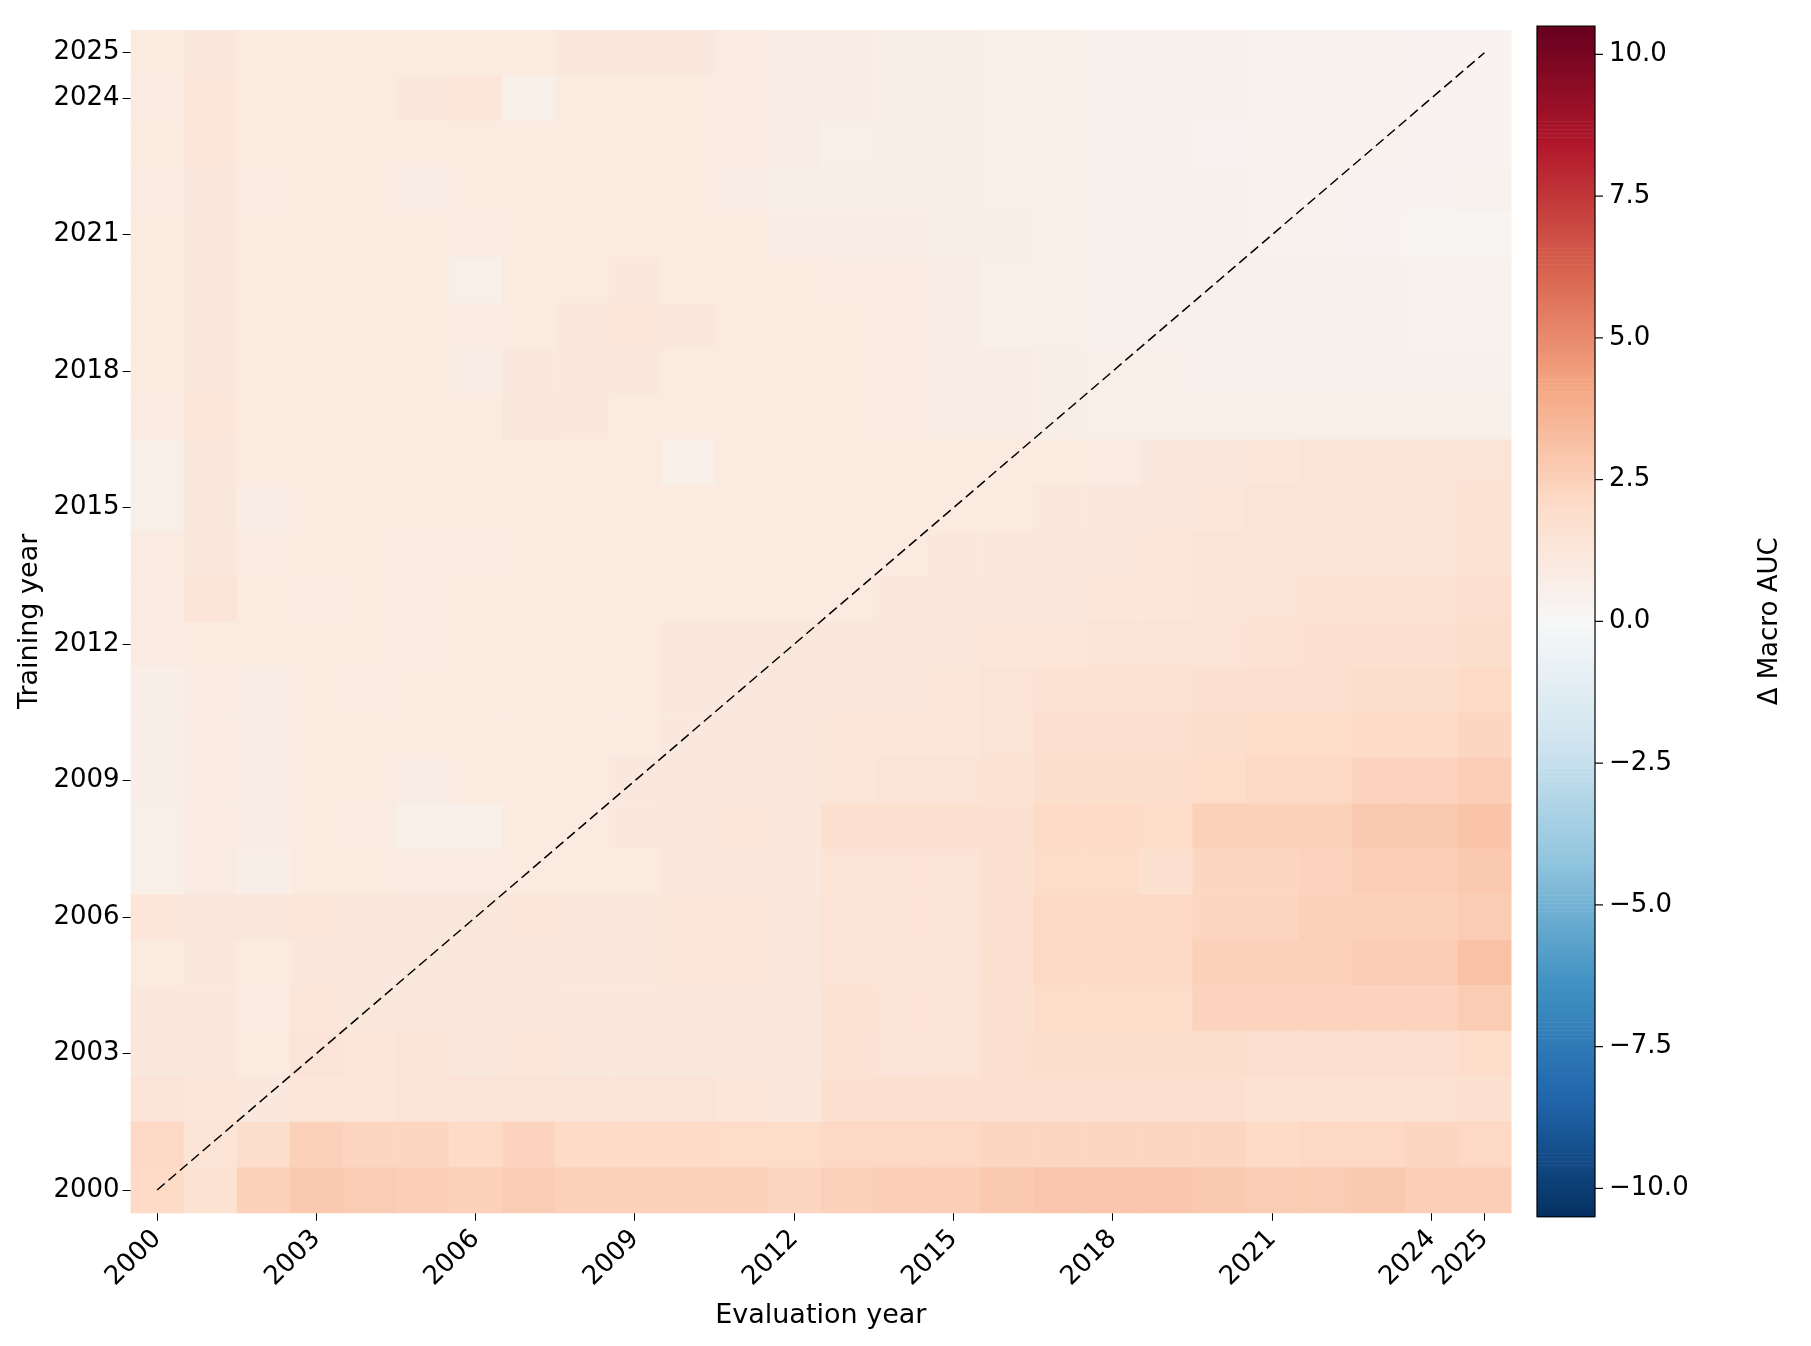 This screenshot has width=1811, height=1346. What do you see at coordinates (1630, 619) in the screenshot?
I see `color-bar-label: 0.0` at bounding box center [1630, 619].